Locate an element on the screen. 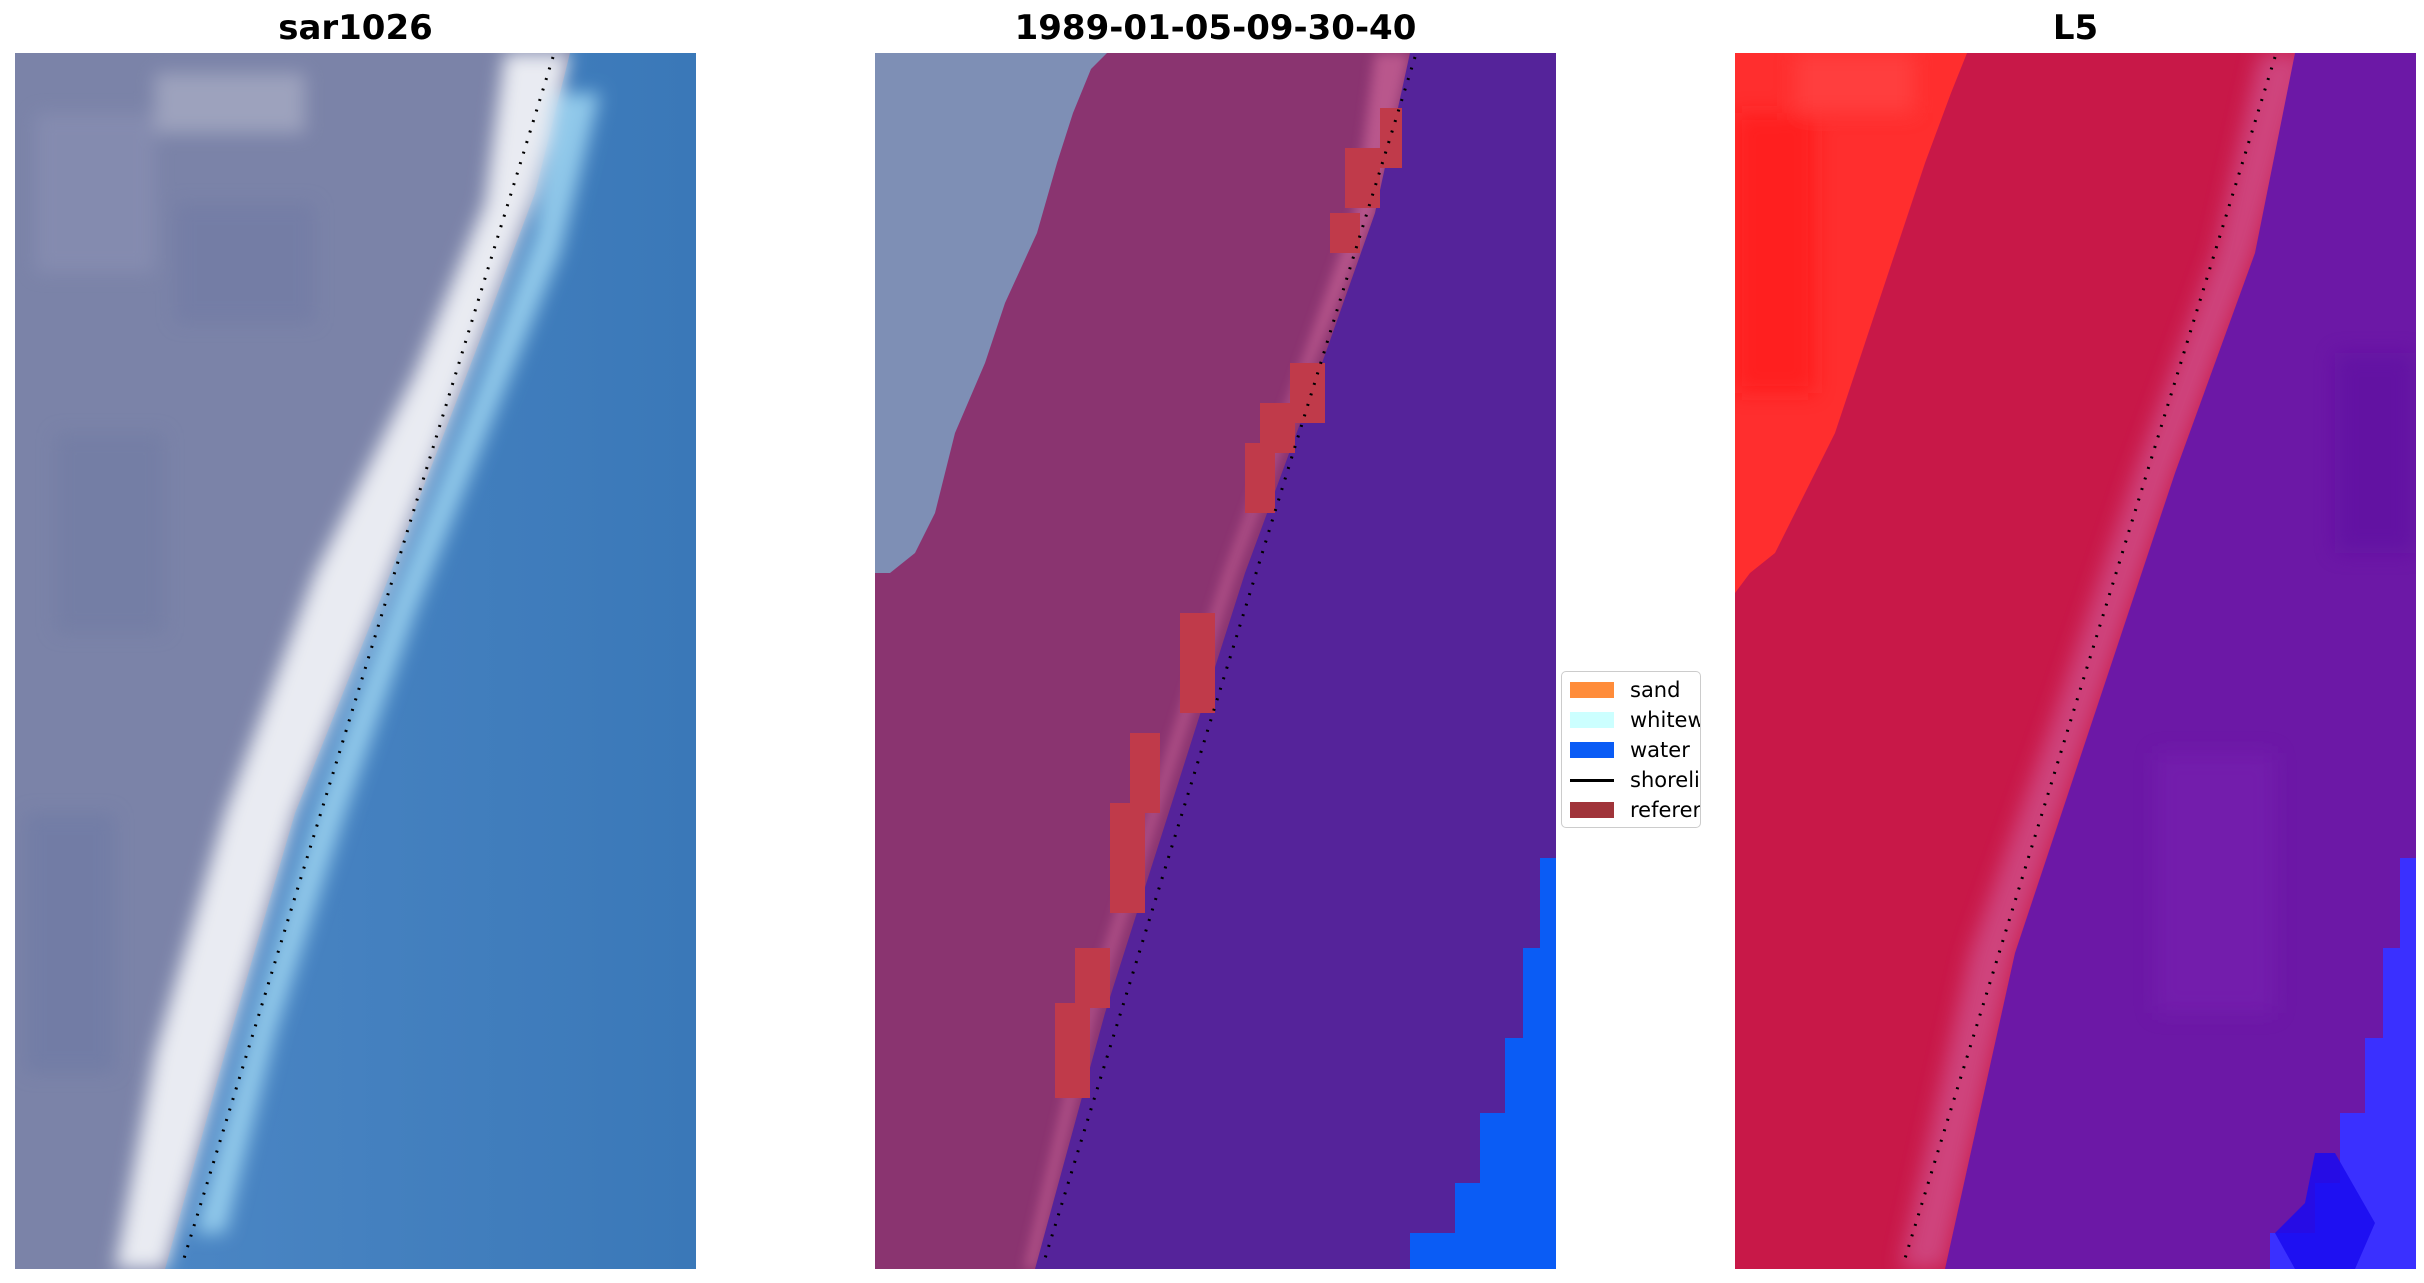 The height and width of the screenshot is (1283, 2424). legend-label: water is located at coordinates (1660, 750).